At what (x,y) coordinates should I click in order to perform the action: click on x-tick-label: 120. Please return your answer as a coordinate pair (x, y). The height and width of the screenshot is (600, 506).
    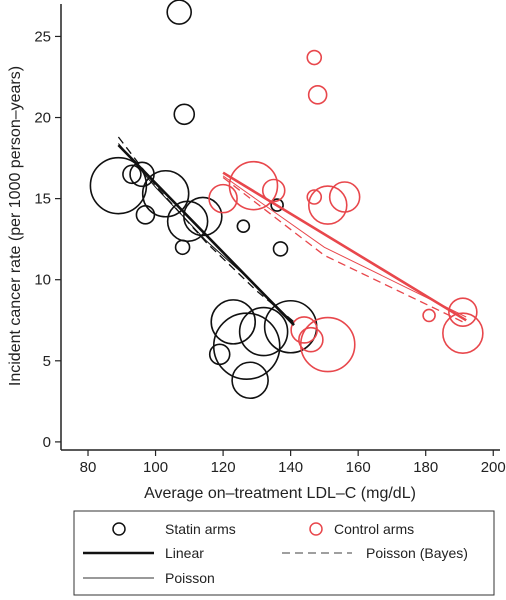
    Looking at the image, I should click on (223, 467).